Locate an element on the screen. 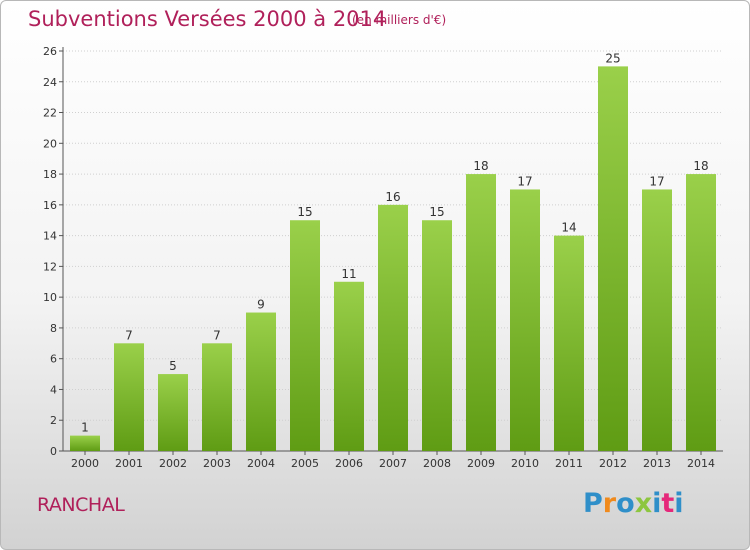 The image size is (750, 550). y-tick-label: 8 is located at coordinates (53, 328).